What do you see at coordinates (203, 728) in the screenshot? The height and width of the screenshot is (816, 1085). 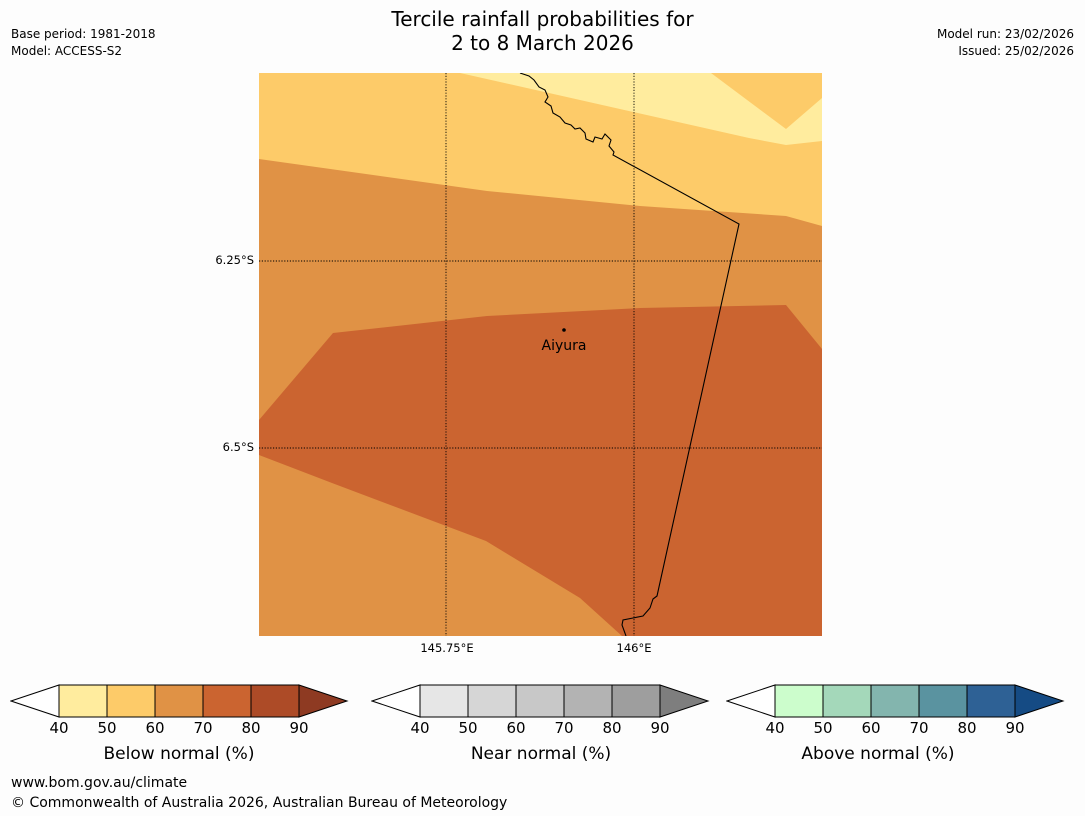 I see `colorbar-below-tick: 70` at bounding box center [203, 728].